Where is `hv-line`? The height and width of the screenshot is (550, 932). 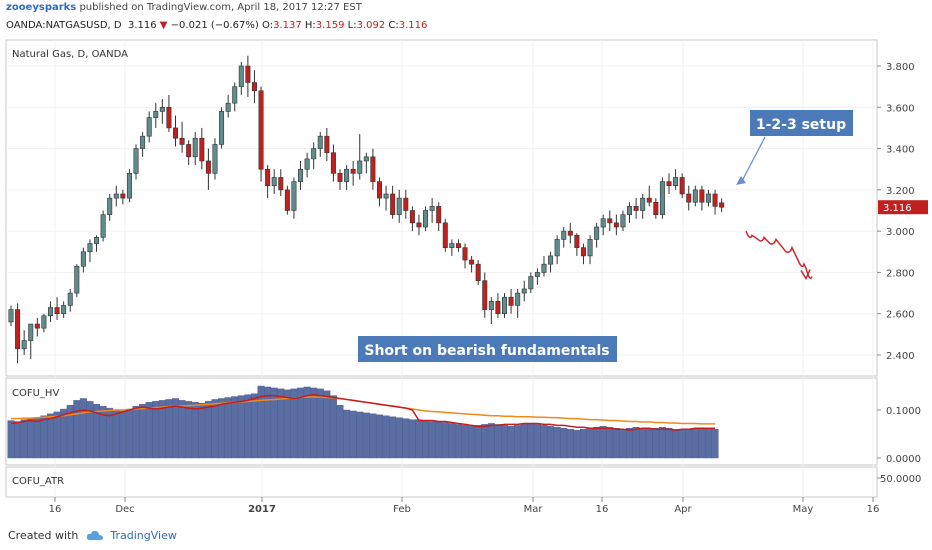
hv-line is located at coordinates (363, 412).